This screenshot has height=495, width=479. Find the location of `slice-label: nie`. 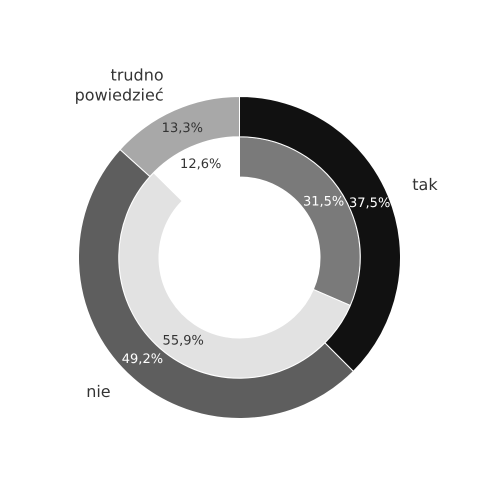

slice-label: nie is located at coordinates (98, 392).